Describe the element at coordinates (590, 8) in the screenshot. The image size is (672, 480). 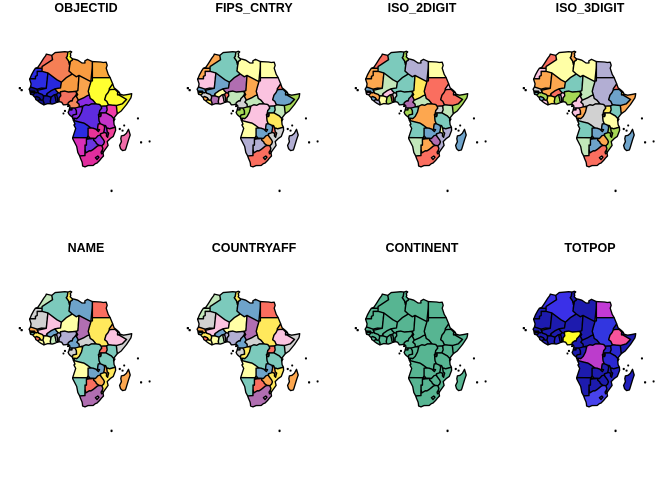
I see `svg-text: ISO_3DIGIT` at that location.